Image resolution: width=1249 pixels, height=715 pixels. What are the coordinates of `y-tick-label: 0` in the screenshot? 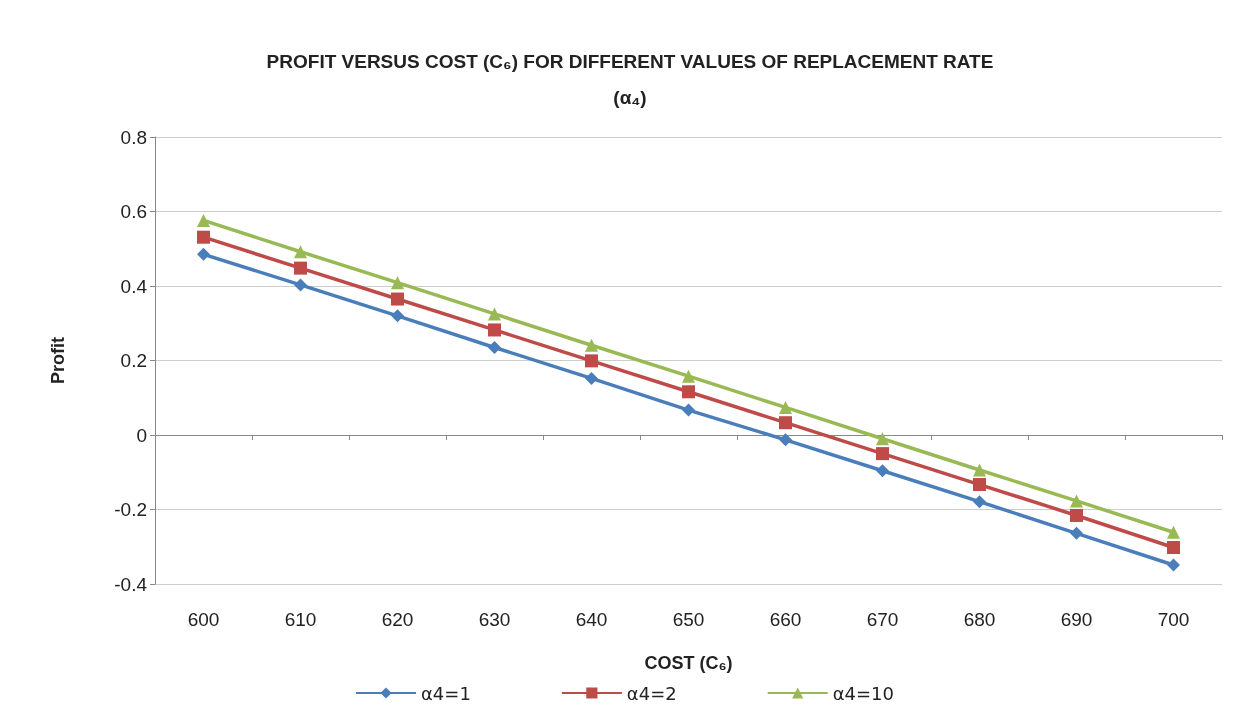 It's located at (141, 435).